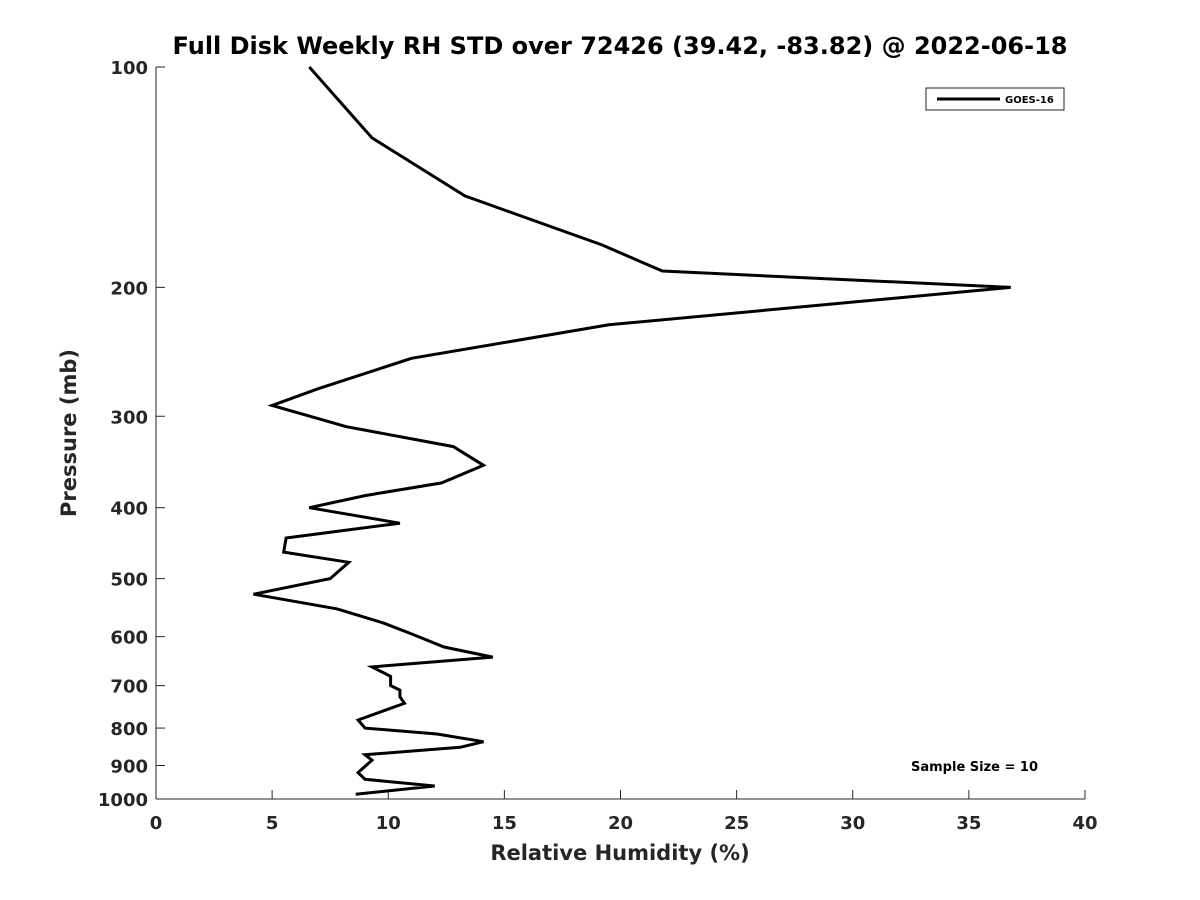 This screenshot has height=900, width=1200. What do you see at coordinates (123, 800) in the screenshot?
I see `y-tick-label: 1000` at bounding box center [123, 800].